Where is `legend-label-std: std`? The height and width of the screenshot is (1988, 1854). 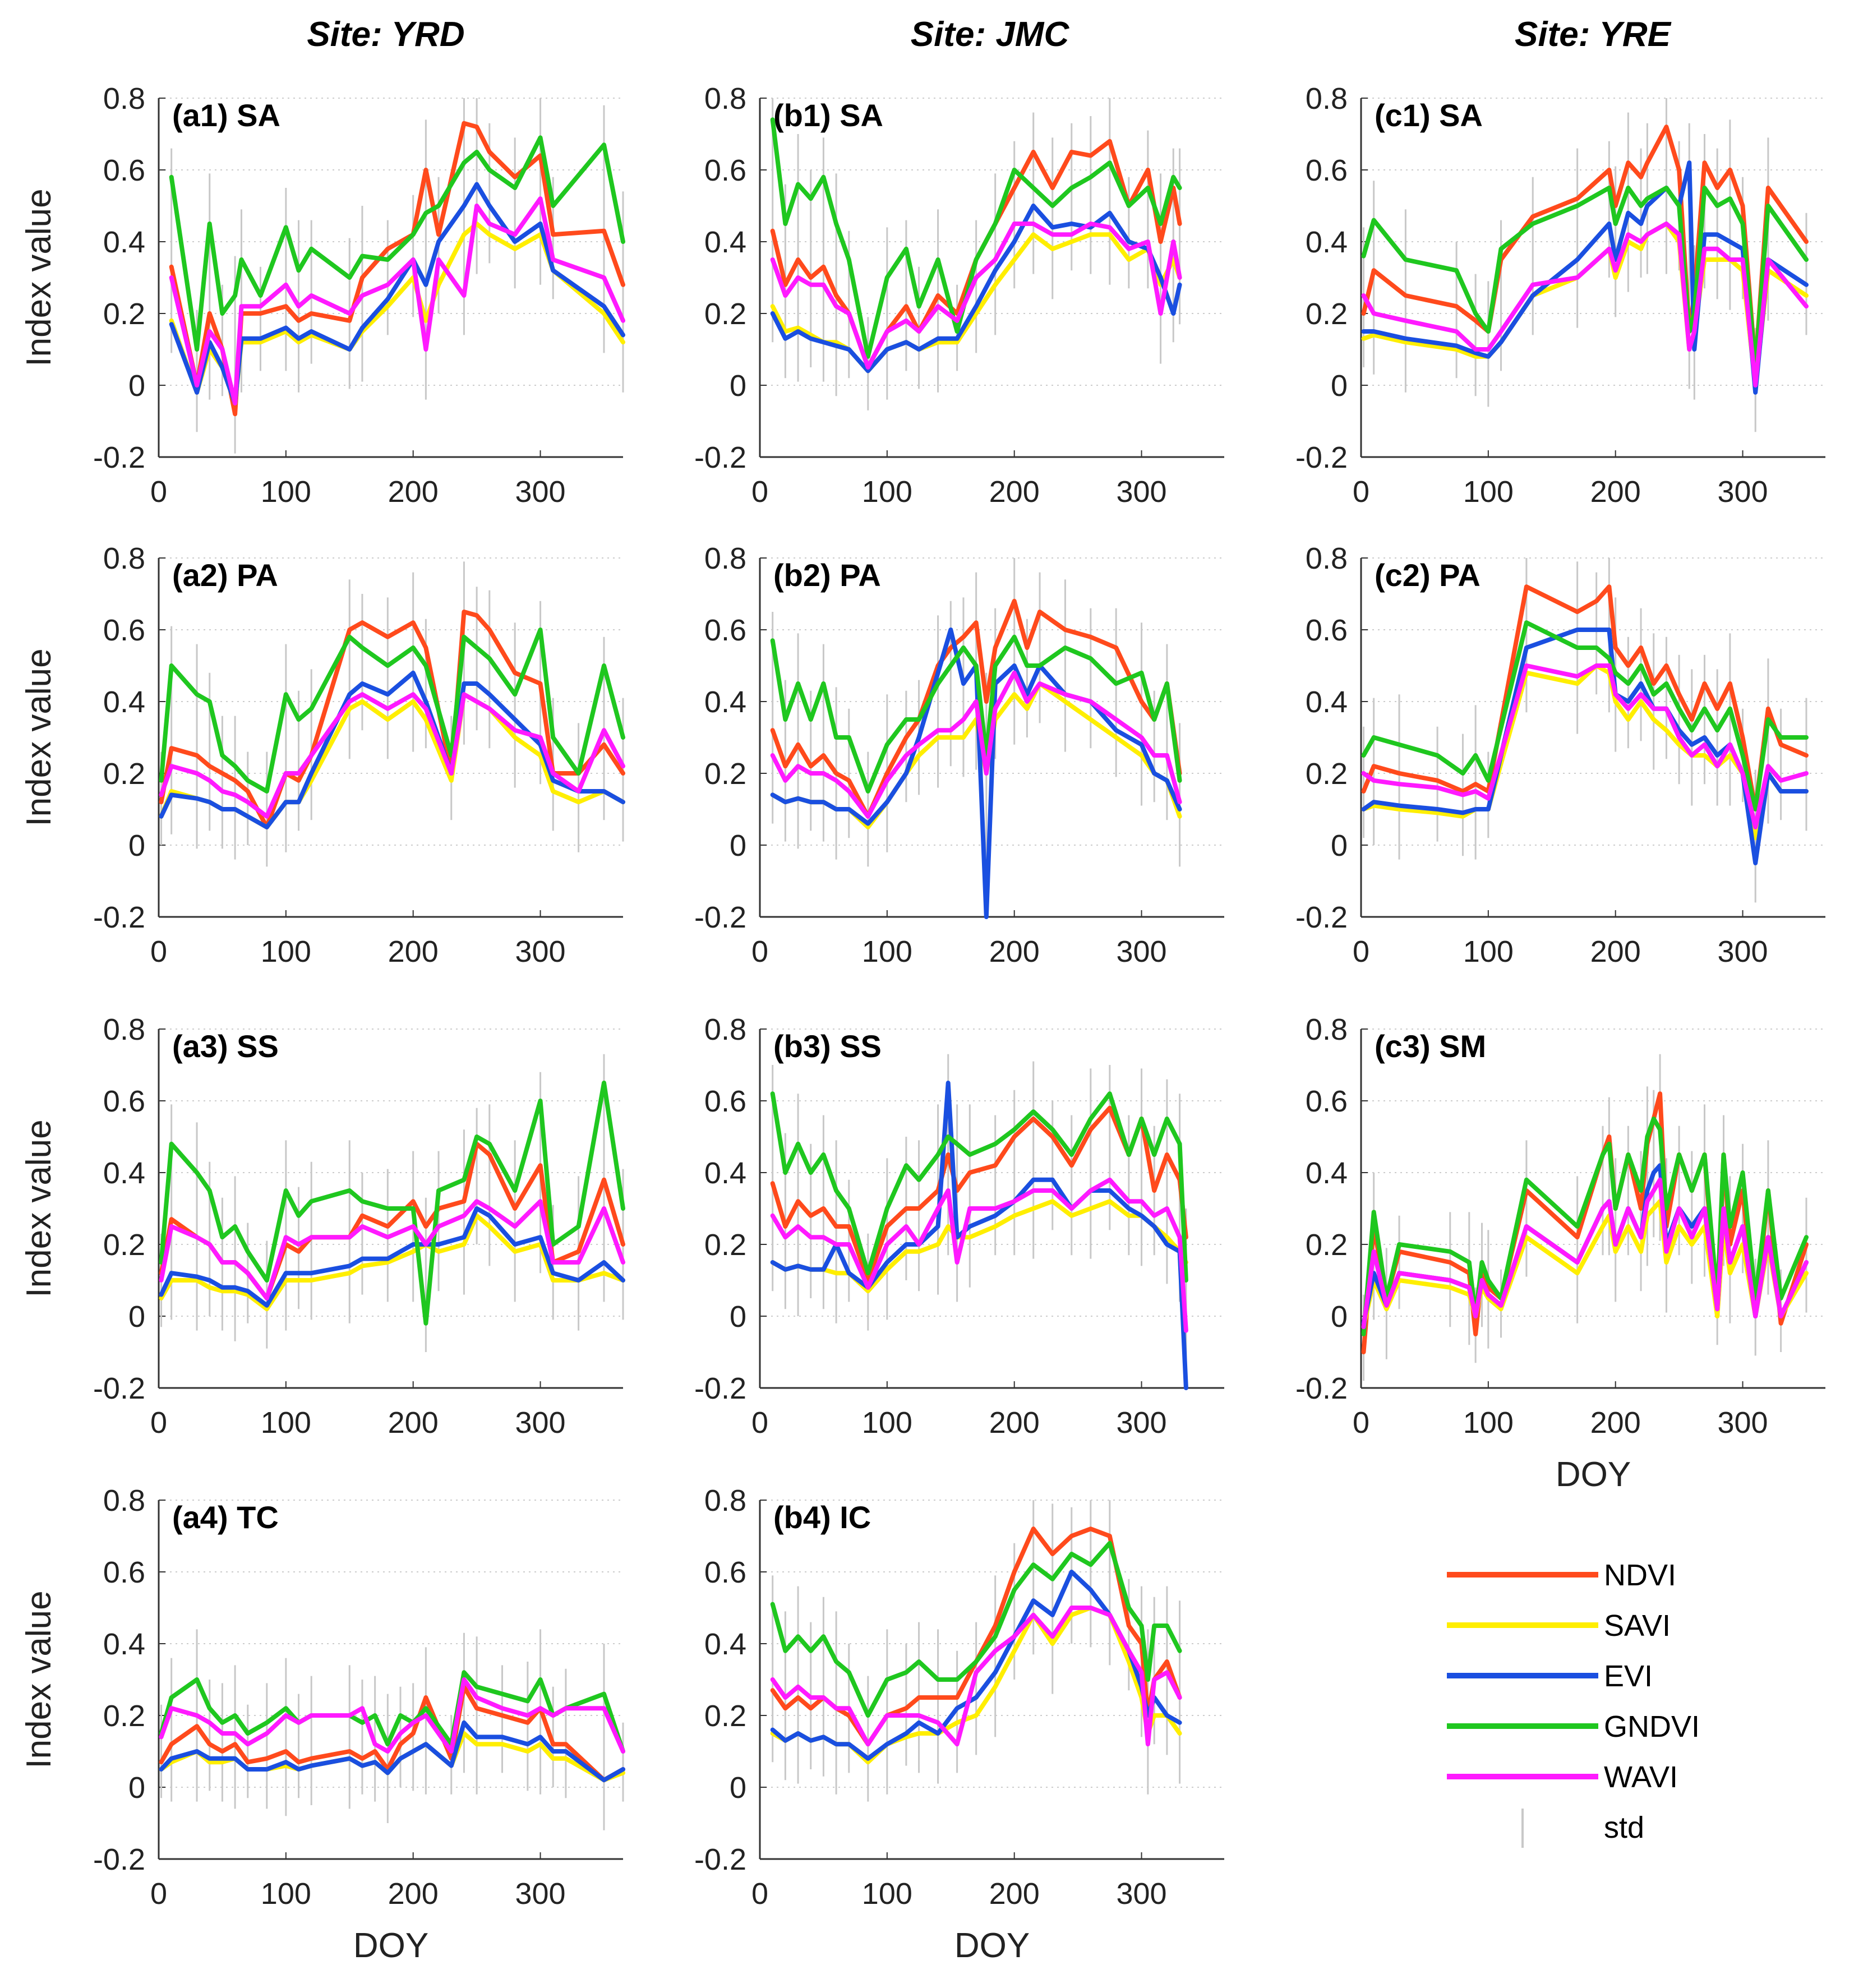
legend-label-std: std is located at coordinates (1624, 1827).